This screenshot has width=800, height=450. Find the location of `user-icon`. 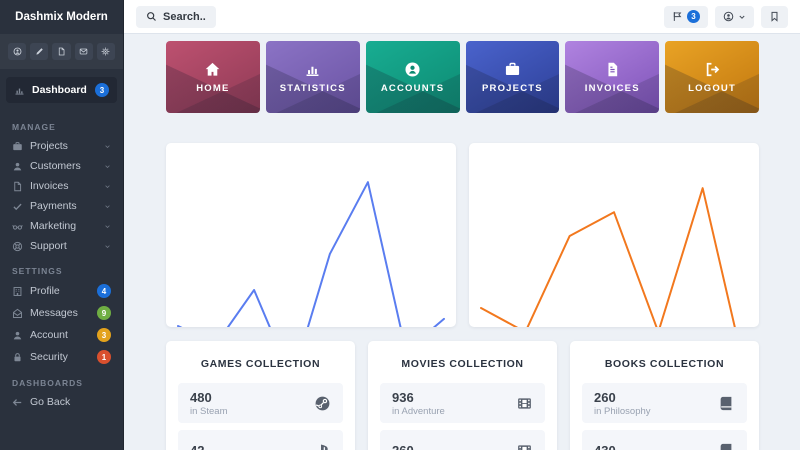

user-icon is located at coordinates (17, 335).